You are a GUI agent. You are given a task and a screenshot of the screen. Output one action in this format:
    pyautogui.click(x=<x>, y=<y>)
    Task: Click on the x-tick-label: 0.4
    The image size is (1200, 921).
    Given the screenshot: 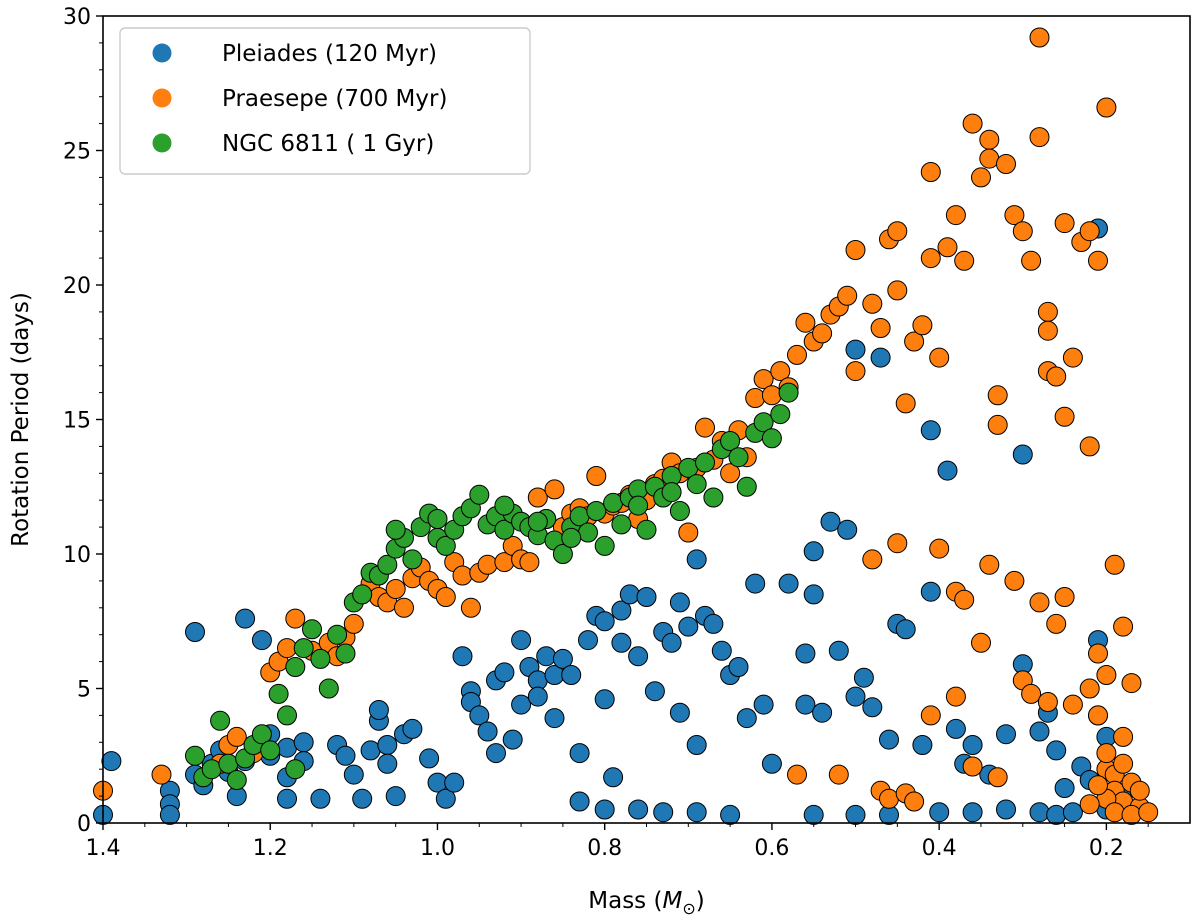 What is the action you would take?
    pyautogui.click(x=939, y=848)
    